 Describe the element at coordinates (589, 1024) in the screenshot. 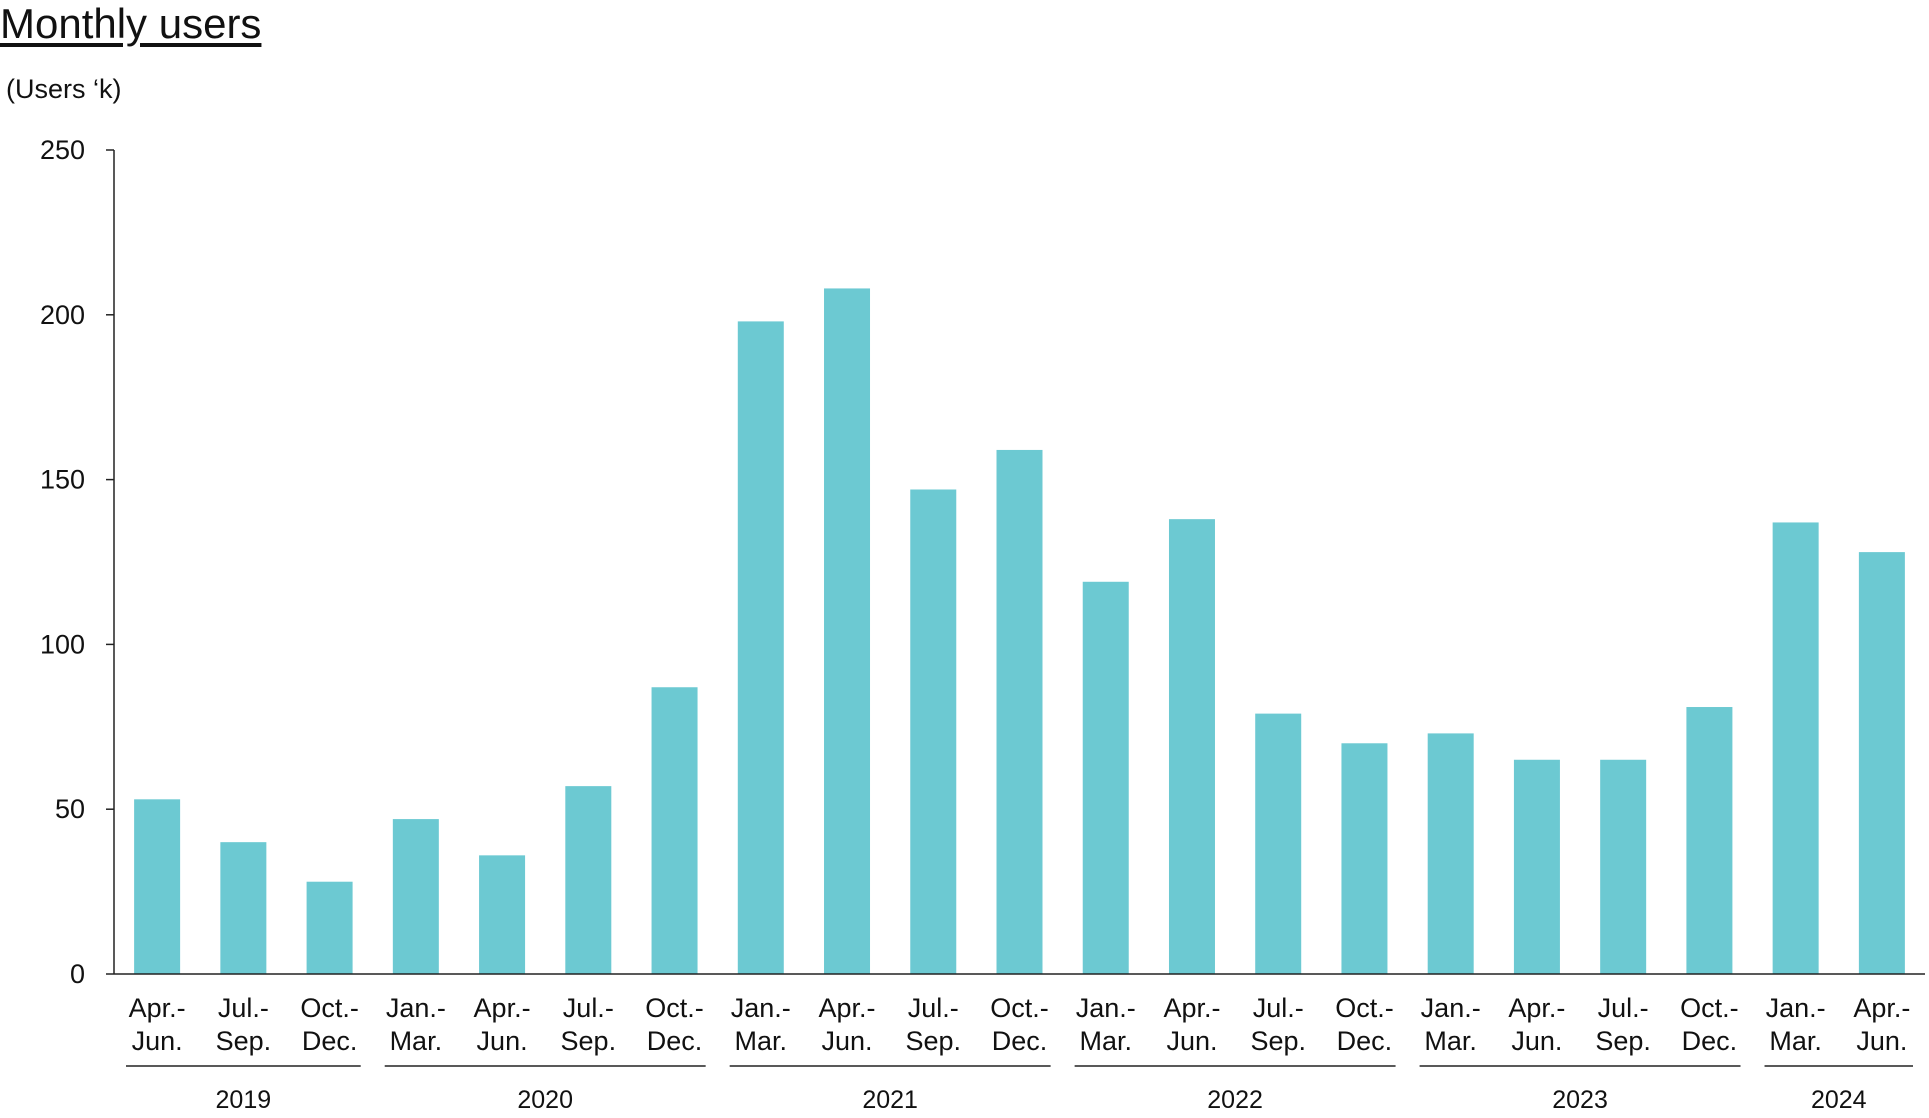

I see `x-category-label-5: Jul.-Sep.` at that location.